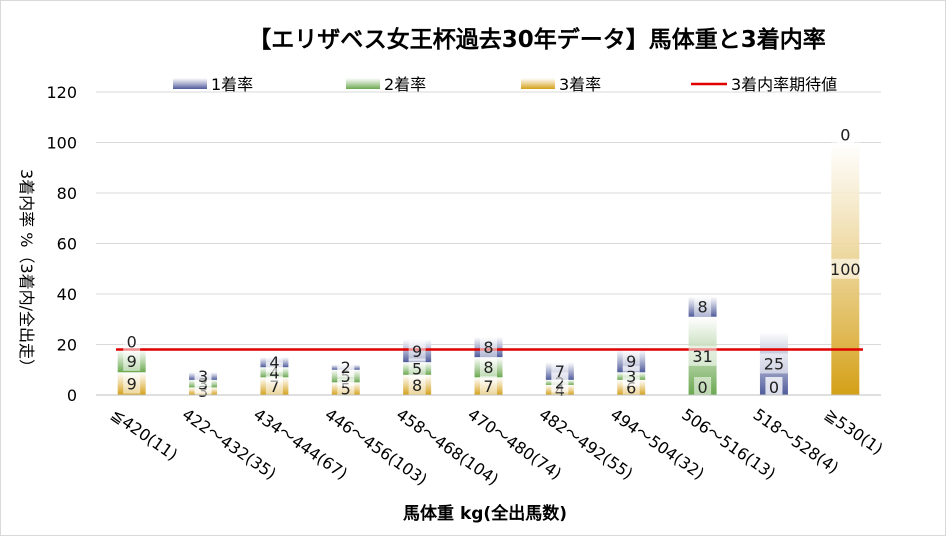 This screenshot has width=946, height=539. I want to click on y-axis-title: 3着内率 %（3着内/全出走）, so click(26, 272).